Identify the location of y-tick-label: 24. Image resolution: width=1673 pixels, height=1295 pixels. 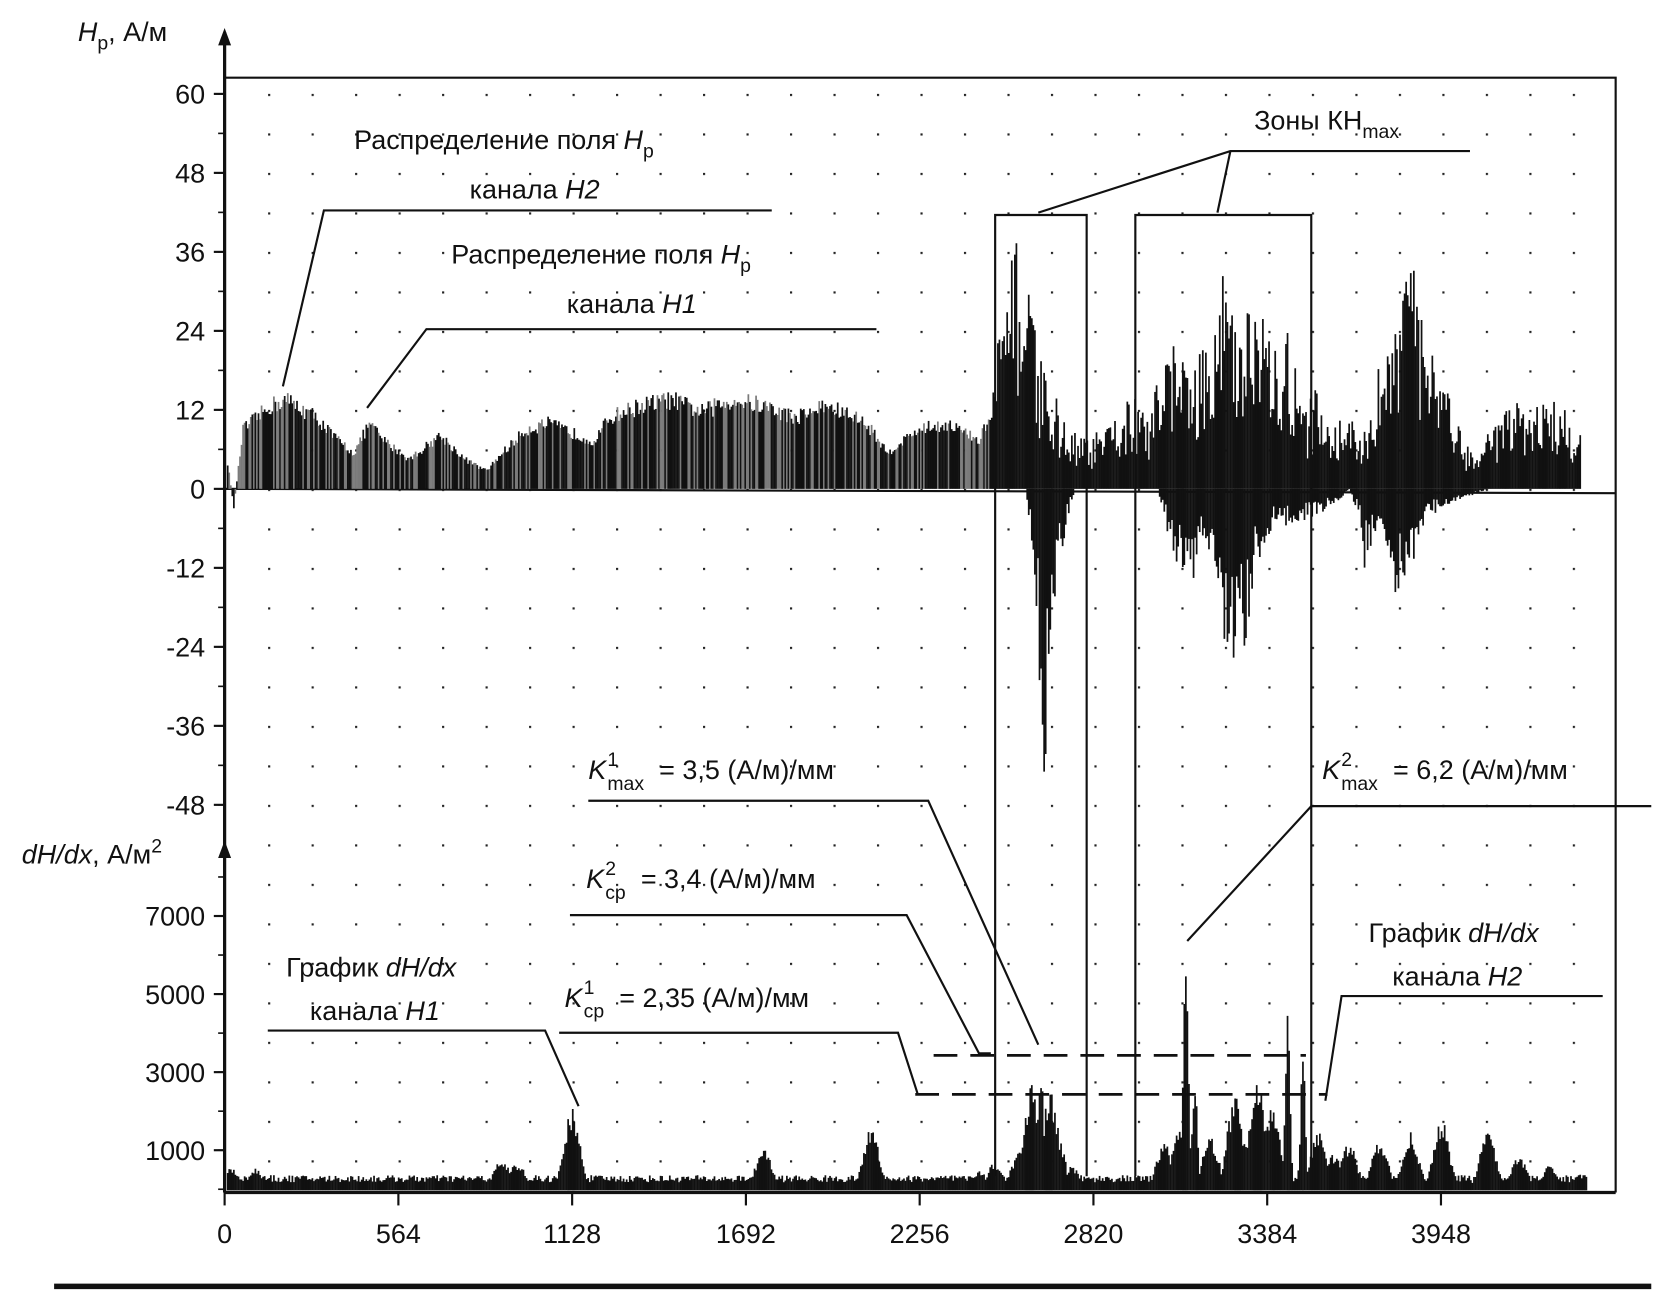
(190, 332).